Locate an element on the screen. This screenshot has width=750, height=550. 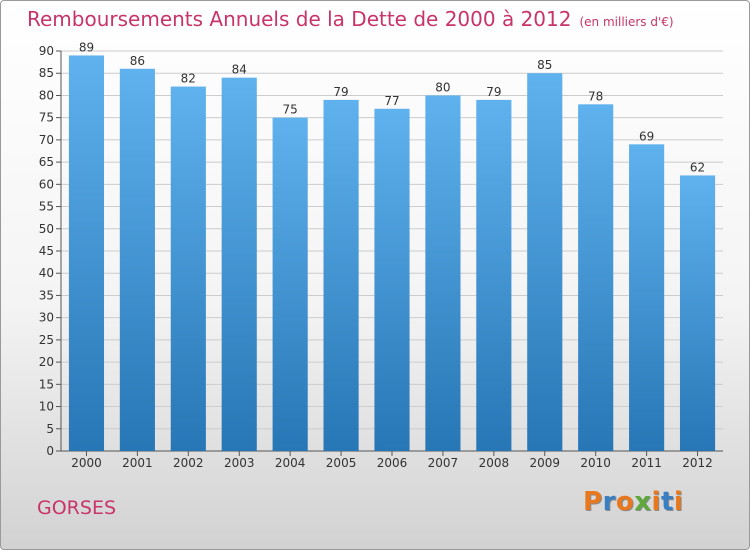
x-tick-label-2002: 2002 is located at coordinates (188, 463).